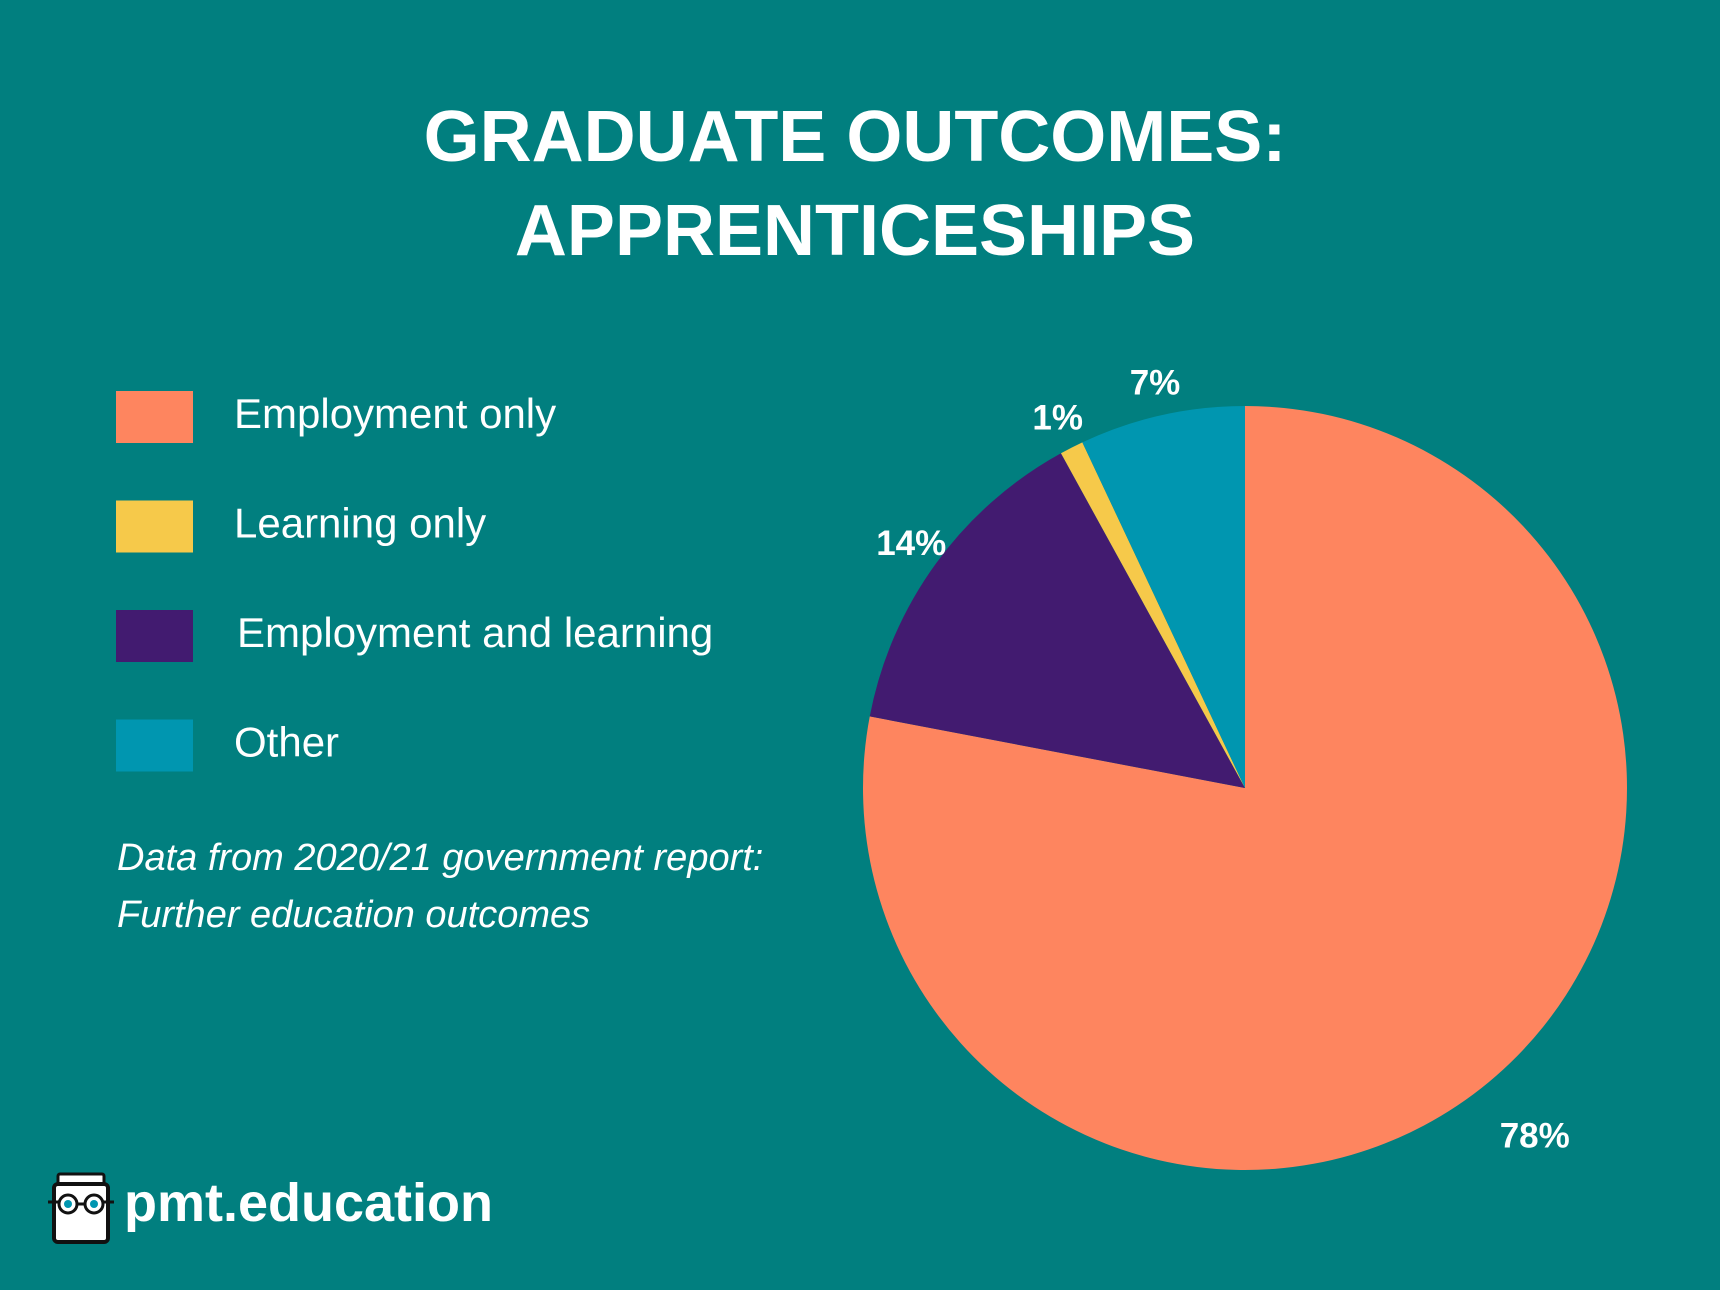 This screenshot has width=1720, height=1290. I want to click on legend-label: Employment and learning, so click(475, 632).